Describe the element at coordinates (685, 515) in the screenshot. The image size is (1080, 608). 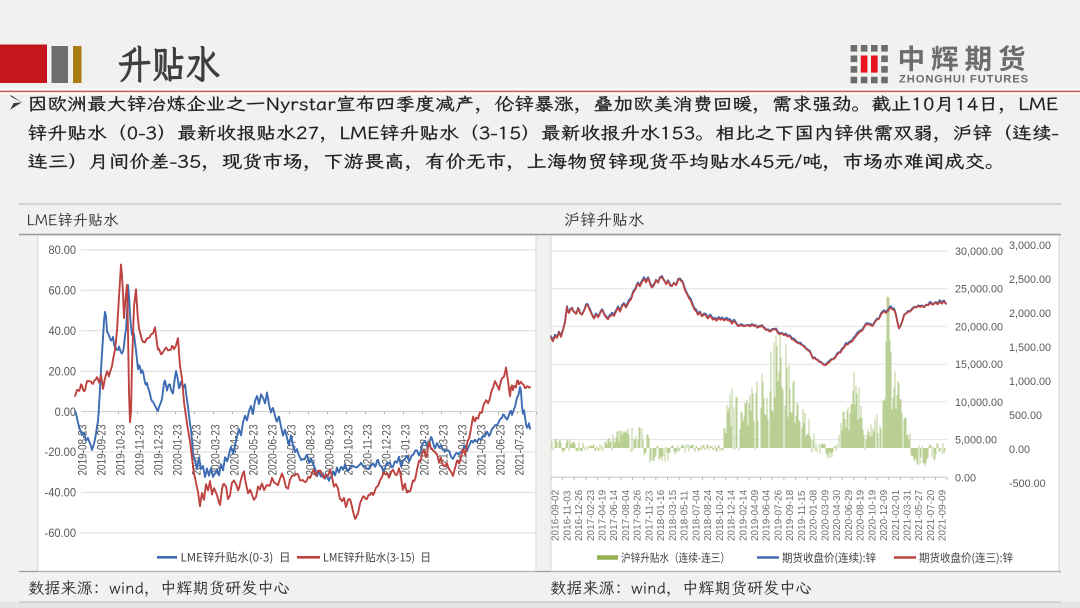
I see `svg-text: 2018-05-11` at that location.